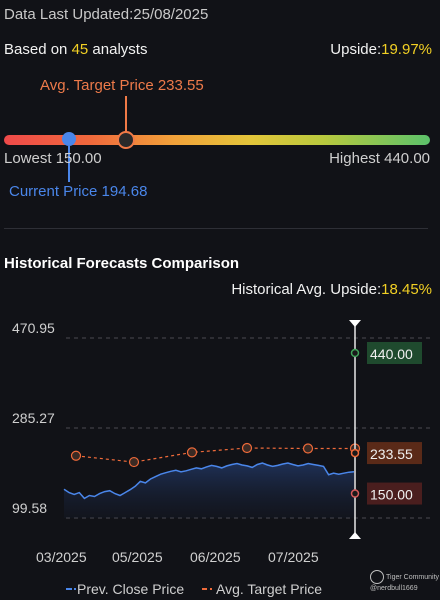 This screenshot has height=600, width=440. I want to click on updated-label: Data Last Updated:, so click(69, 14).